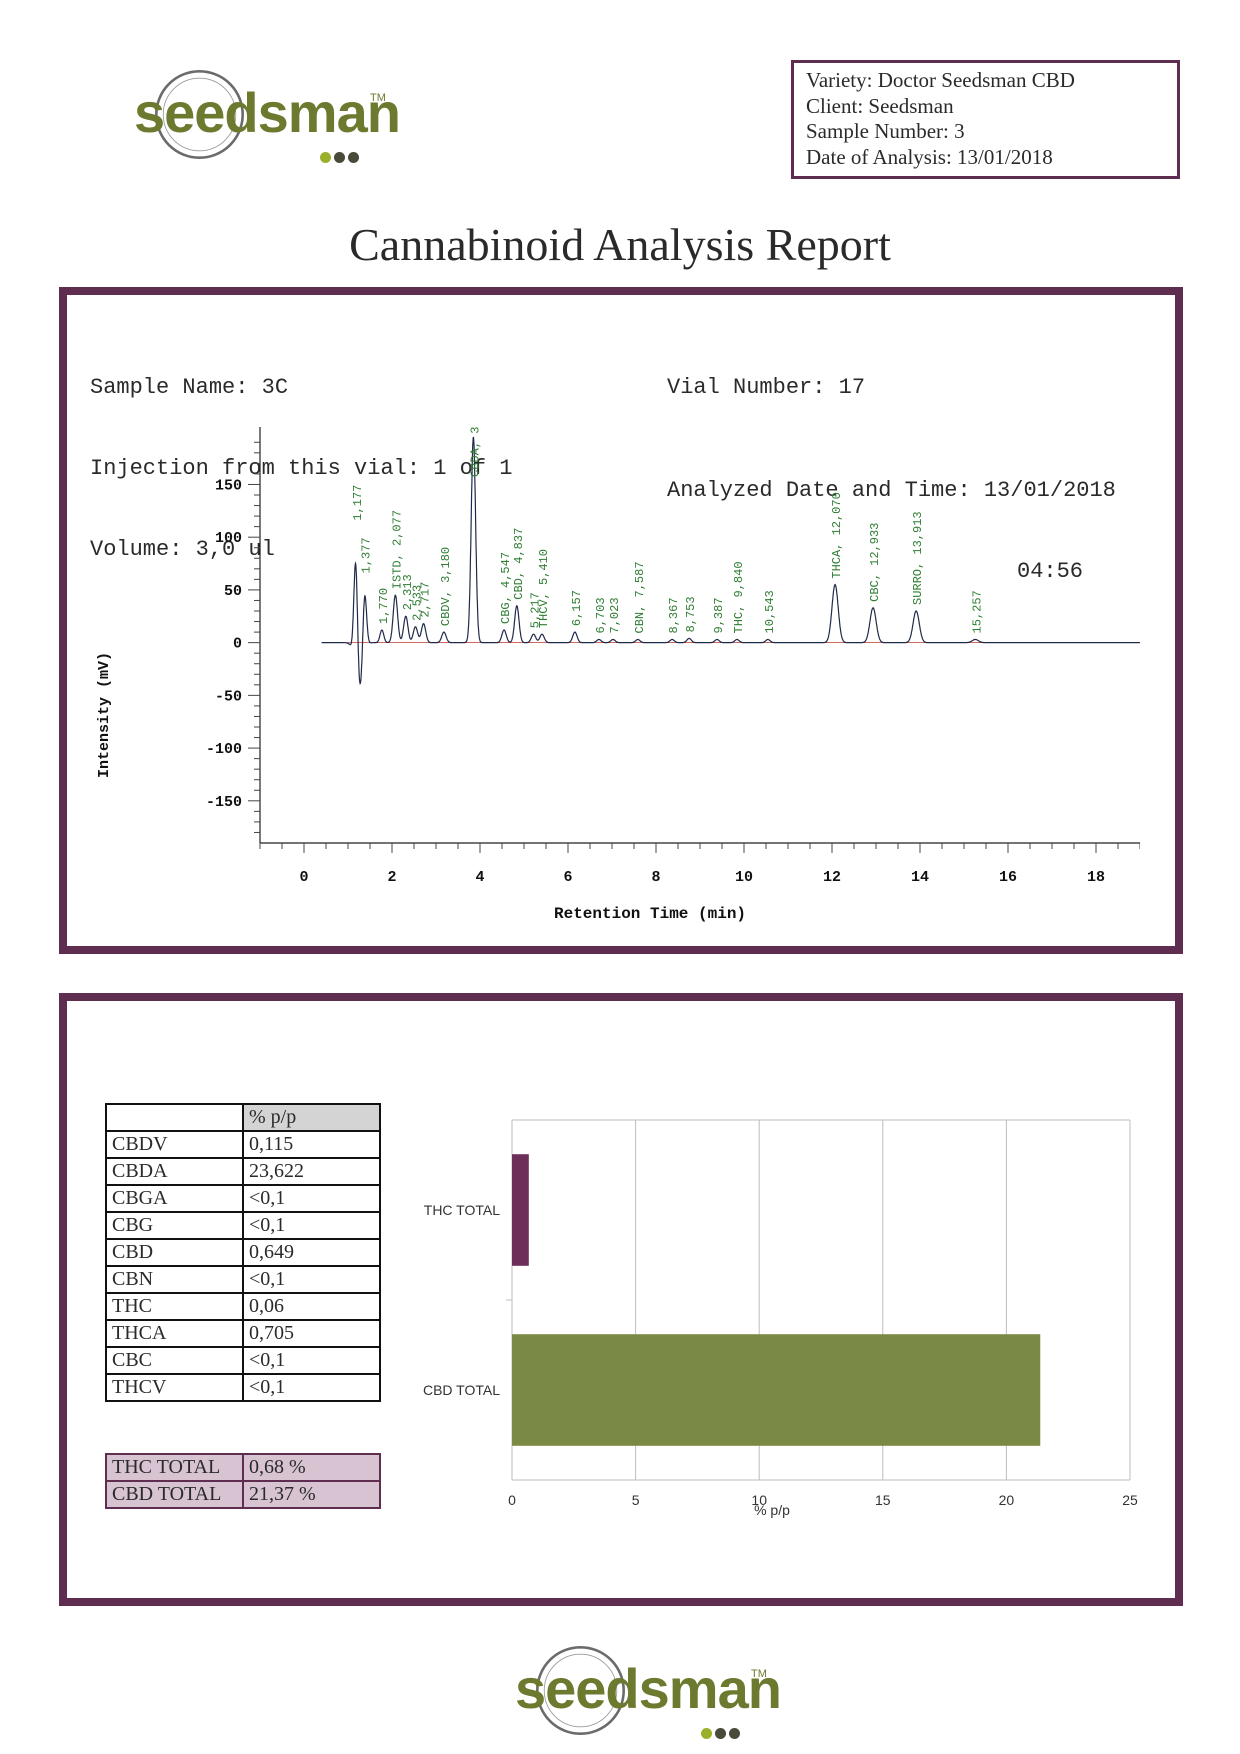 This screenshot has width=1240, height=1754. What do you see at coordinates (367, 555) in the screenshot?
I see `peak-label: 1,377` at bounding box center [367, 555].